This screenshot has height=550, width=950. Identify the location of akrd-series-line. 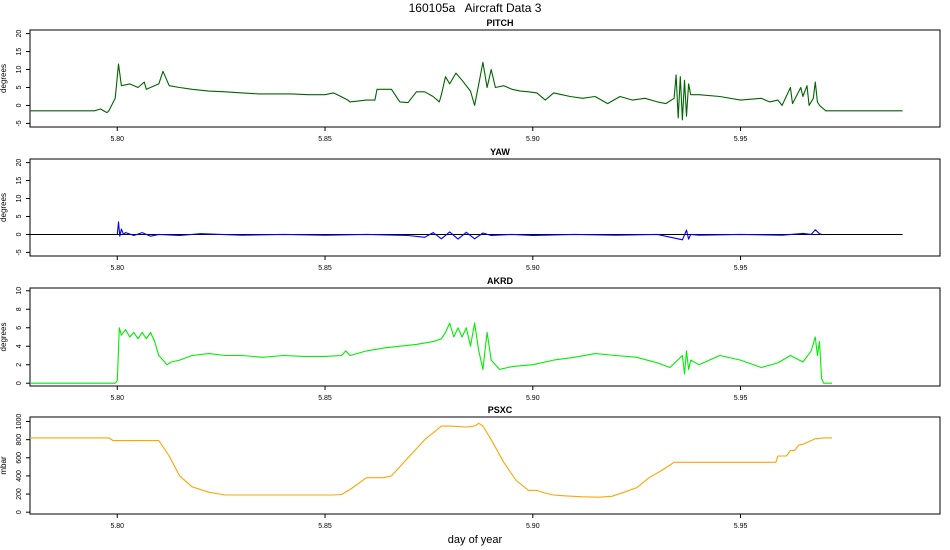
(431, 353).